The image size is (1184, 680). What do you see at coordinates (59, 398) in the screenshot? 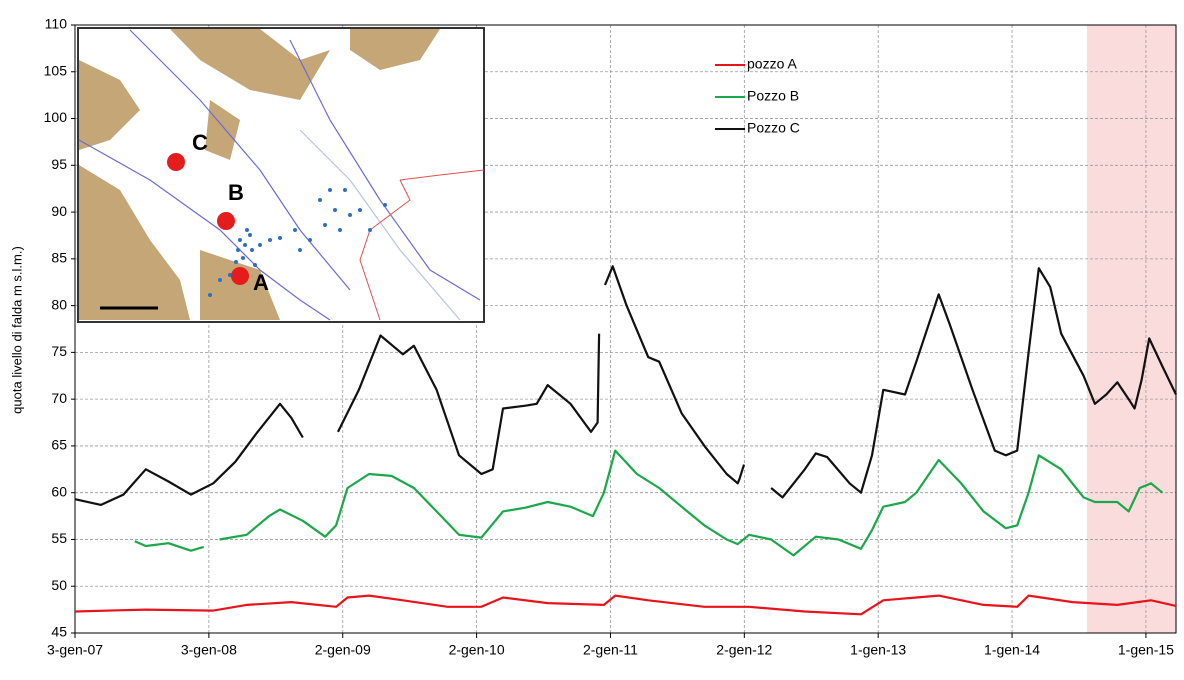
I see `y-tick-label: 70` at bounding box center [59, 398].